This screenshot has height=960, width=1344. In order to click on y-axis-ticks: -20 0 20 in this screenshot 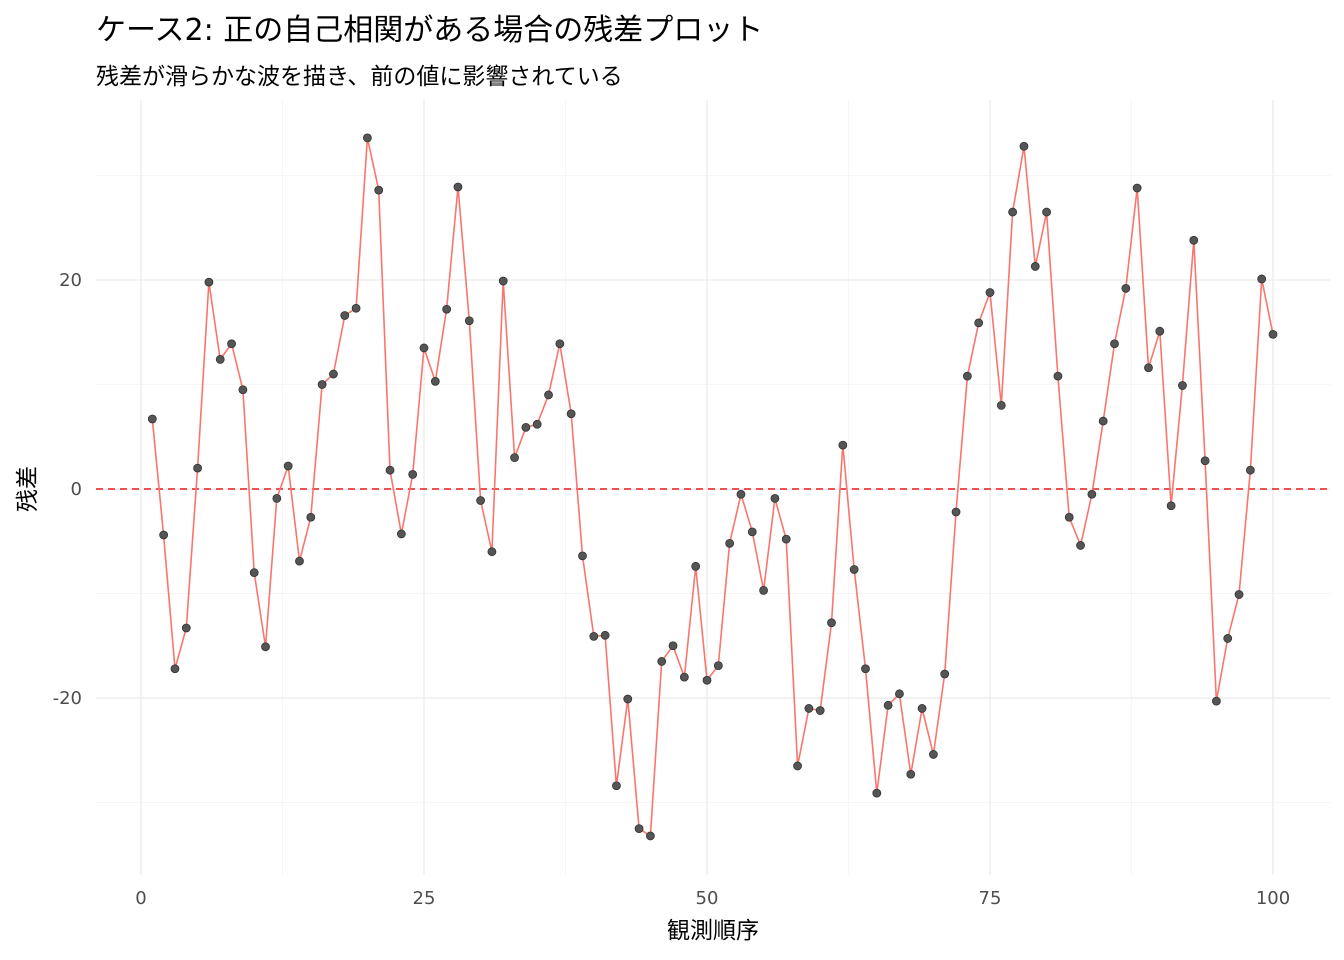, I will do `click(67, 489)`.